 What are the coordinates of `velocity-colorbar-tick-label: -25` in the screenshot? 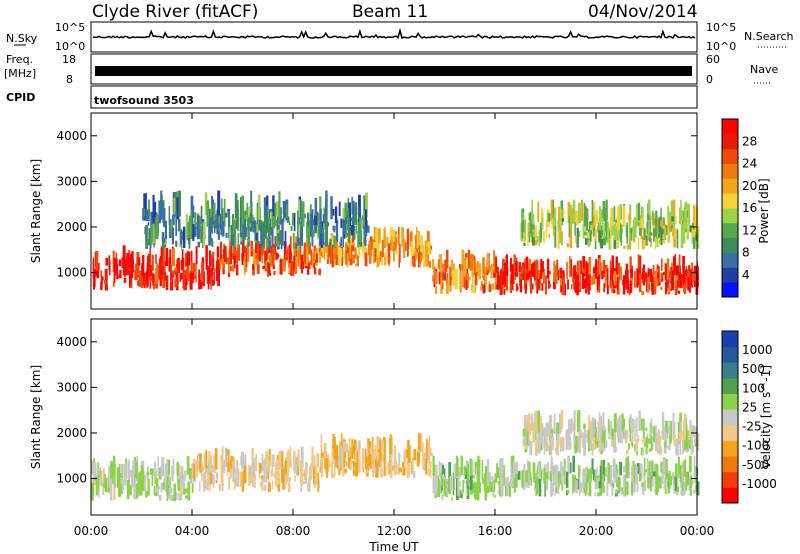 It's located at (752, 427).